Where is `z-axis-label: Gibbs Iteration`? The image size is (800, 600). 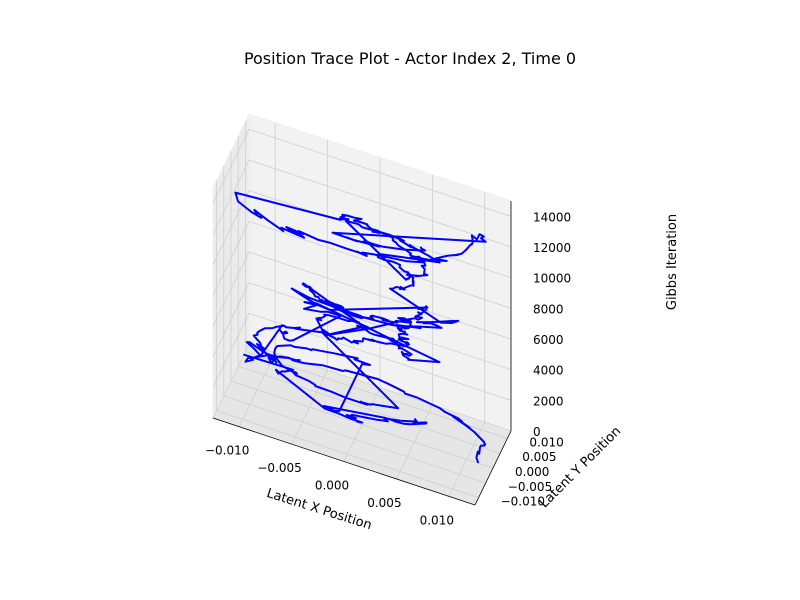
z-axis-label: Gibbs Iteration is located at coordinates (672, 262).